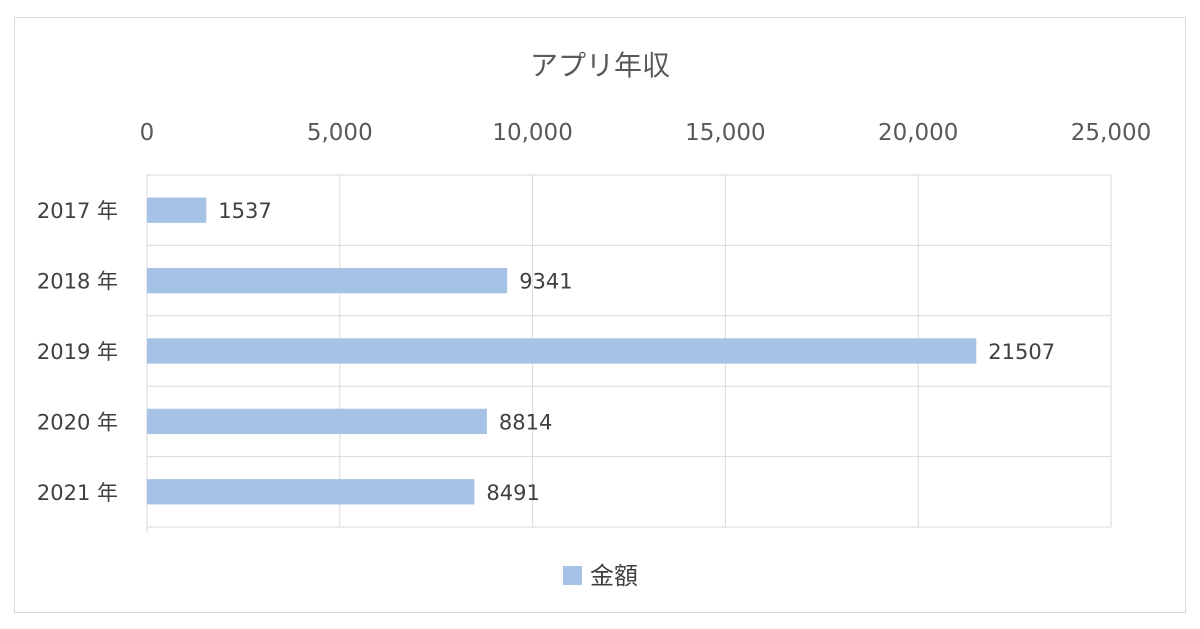  Describe the element at coordinates (77, 493) in the screenshot. I see `category-label: 2021 年` at that location.